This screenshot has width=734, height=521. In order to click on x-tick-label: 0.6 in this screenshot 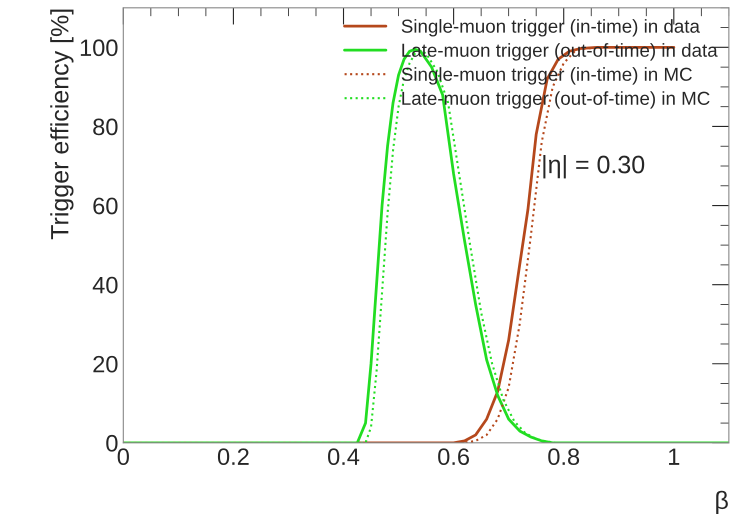, I will do `click(453, 457)`.